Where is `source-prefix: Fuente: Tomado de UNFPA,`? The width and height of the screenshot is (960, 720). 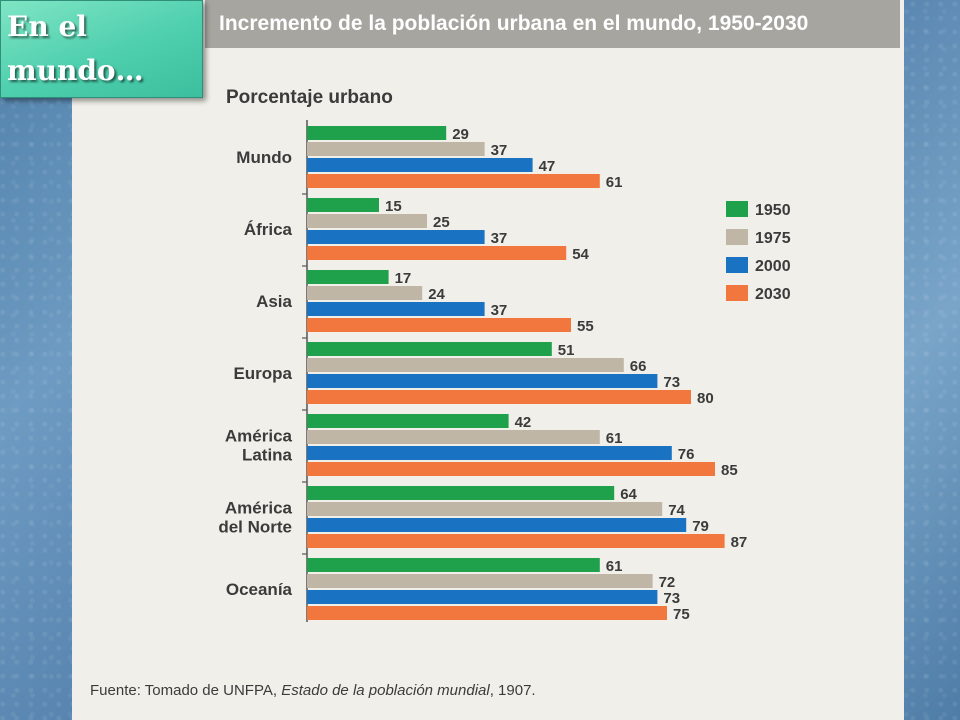 source-prefix: Fuente: Tomado de UNFPA, is located at coordinates (186, 690).